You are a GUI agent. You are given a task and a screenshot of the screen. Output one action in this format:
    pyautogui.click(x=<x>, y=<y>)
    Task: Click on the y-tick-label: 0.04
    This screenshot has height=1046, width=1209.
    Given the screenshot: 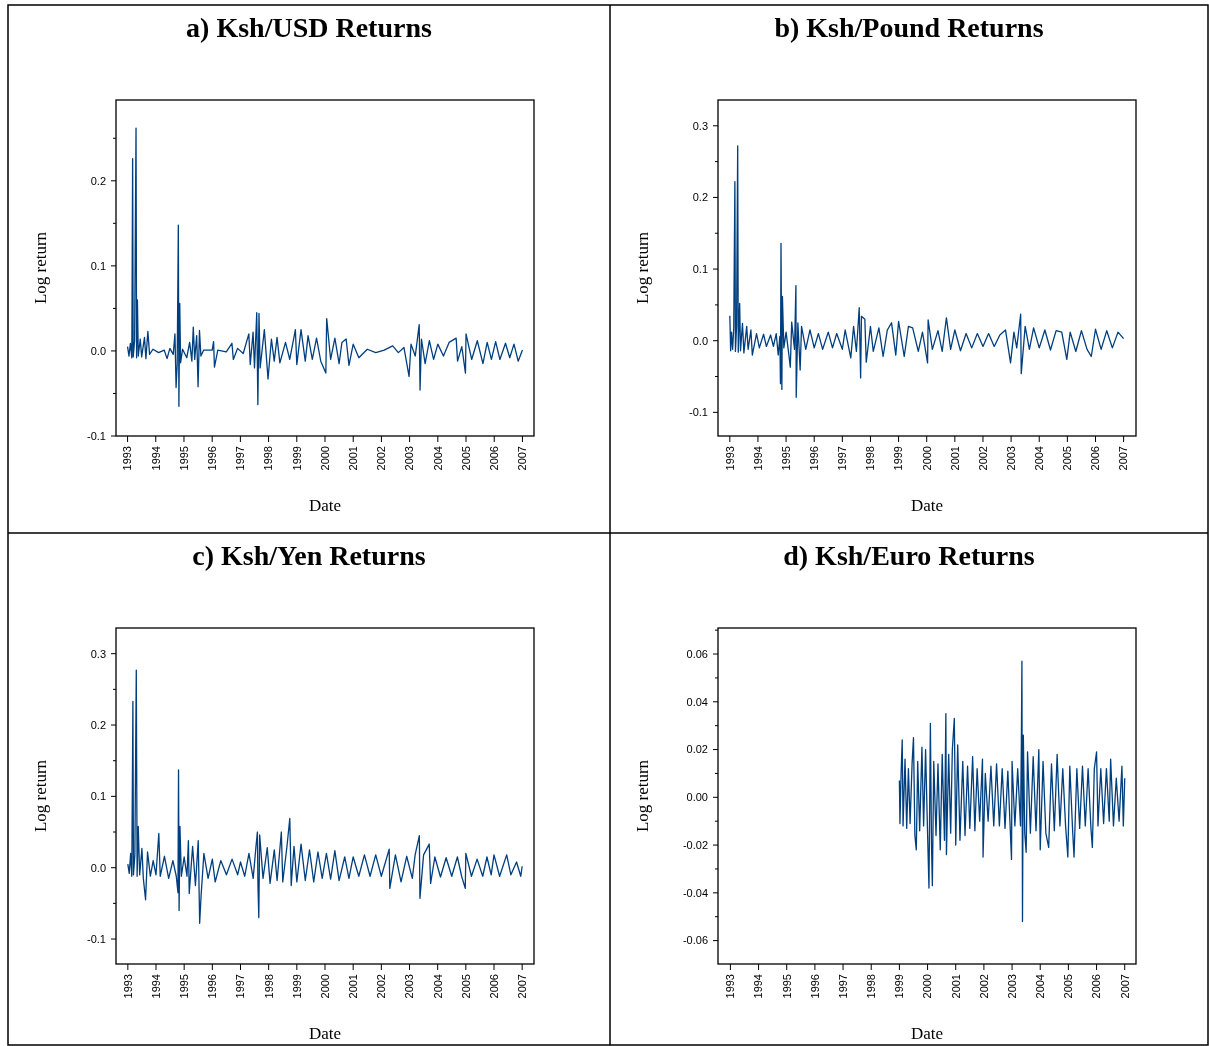 What is the action you would take?
    pyautogui.click(x=697, y=701)
    